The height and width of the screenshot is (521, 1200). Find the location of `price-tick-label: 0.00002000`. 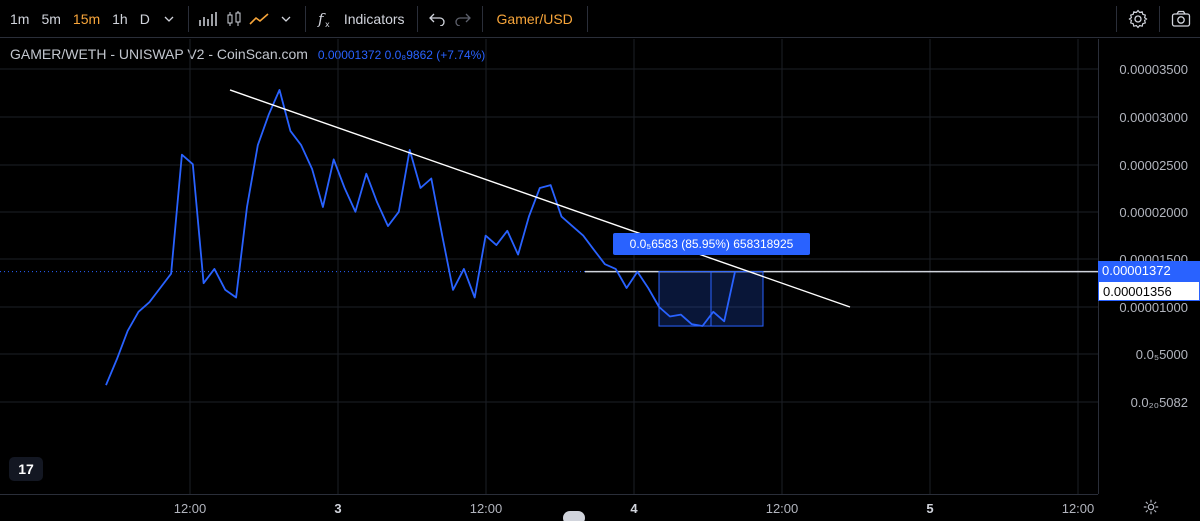

price-tick-label: 0.00002000 is located at coordinates (1153, 212).